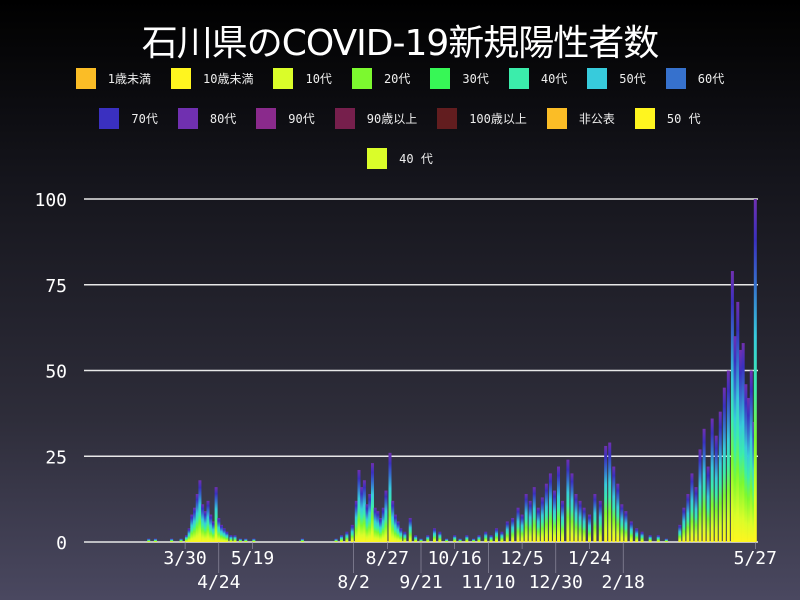 The image size is (800, 600). I want to click on x-tick-label: 1/24, so click(589, 558).